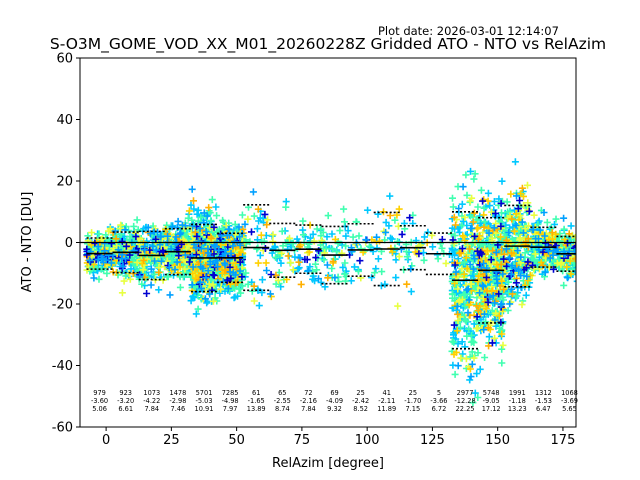 The height and width of the screenshot is (480, 640). Describe the element at coordinates (517, 401) in the screenshot. I see `bin-mean-label: -1.18` at that location.